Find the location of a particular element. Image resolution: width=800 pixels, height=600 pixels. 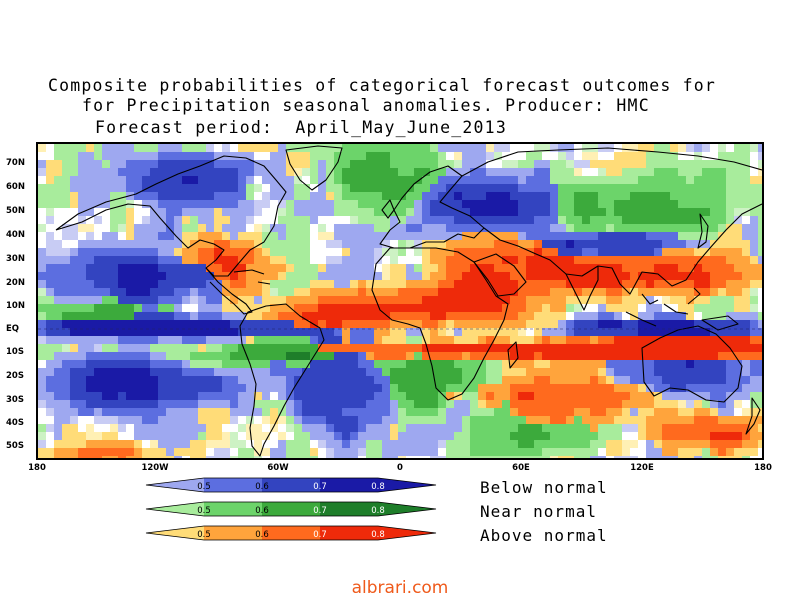

scale-near: 0.5 0.6 0.7 0.8 is located at coordinates (291, 509).